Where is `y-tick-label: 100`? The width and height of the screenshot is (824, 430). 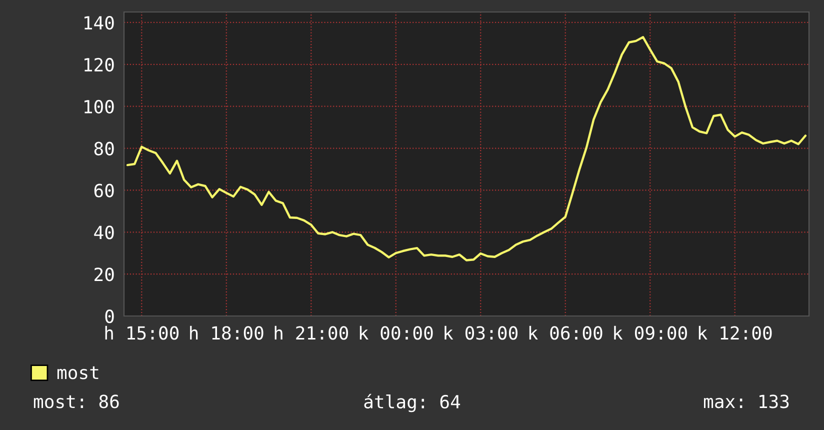
y-tick-label: 100 is located at coordinates (99, 107).